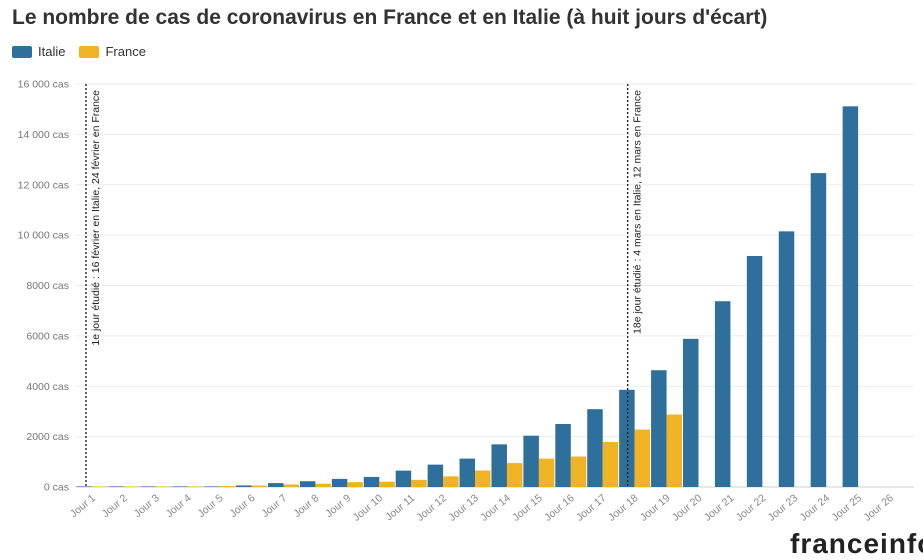 This screenshot has width=923, height=560. What do you see at coordinates (211, 506) in the screenshot?
I see `x-tick-label: Jour 5` at bounding box center [211, 506].